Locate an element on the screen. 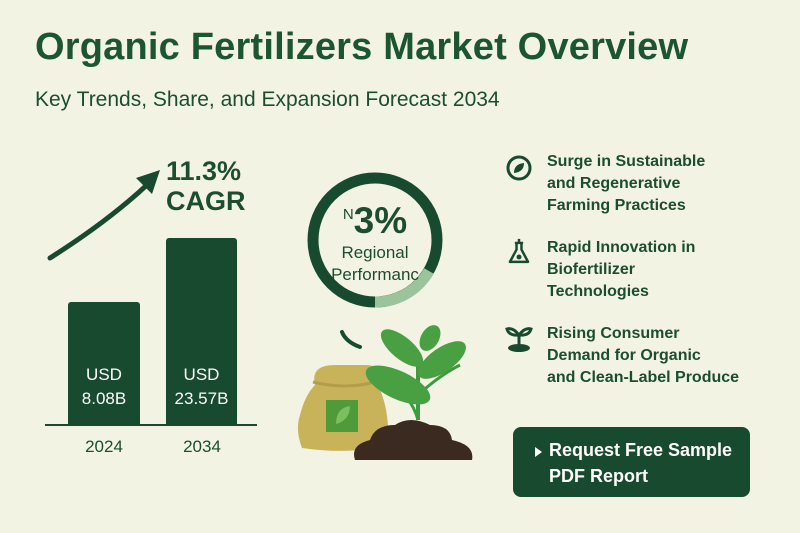 This screenshot has height=533, width=800. bar-value: 23.57B is located at coordinates (201, 398).